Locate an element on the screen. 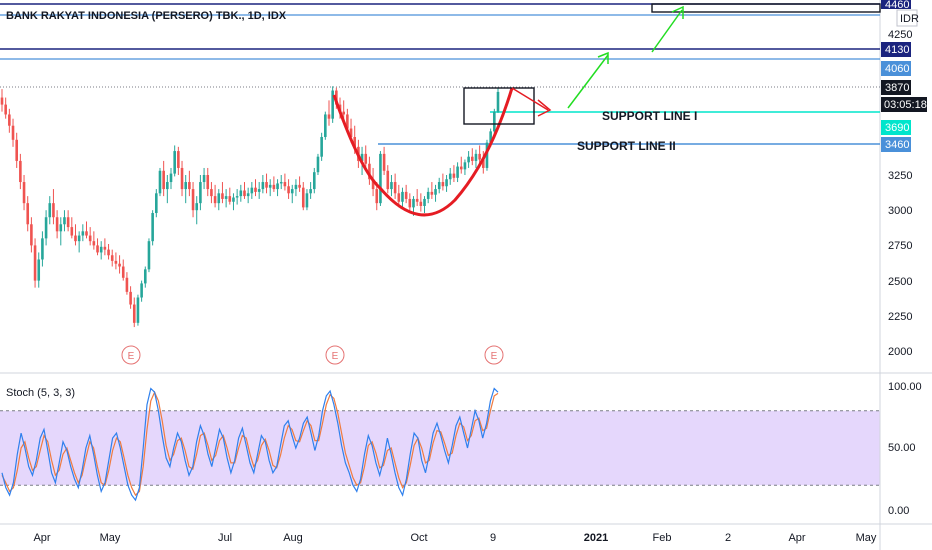 This screenshot has width=932, height=550. stoch-band is located at coordinates (440, 448).